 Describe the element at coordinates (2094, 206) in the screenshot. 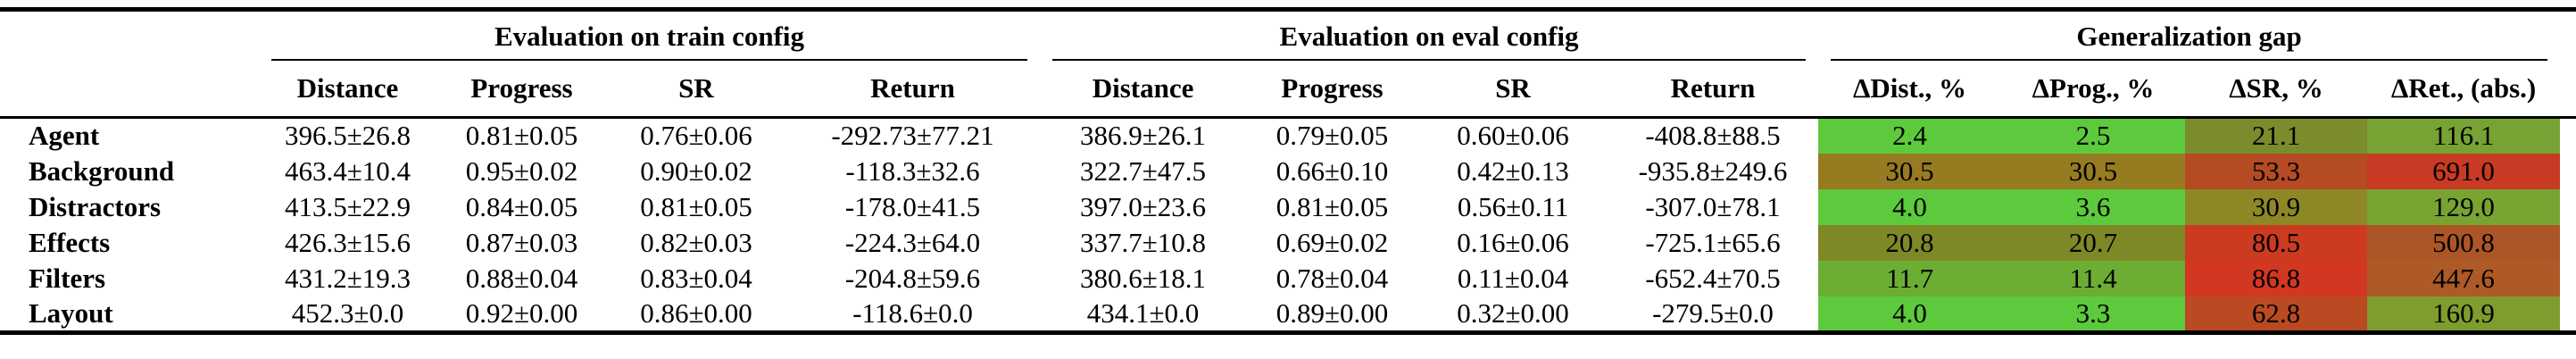

I see `cell-gap-1: 3.6` at that location.